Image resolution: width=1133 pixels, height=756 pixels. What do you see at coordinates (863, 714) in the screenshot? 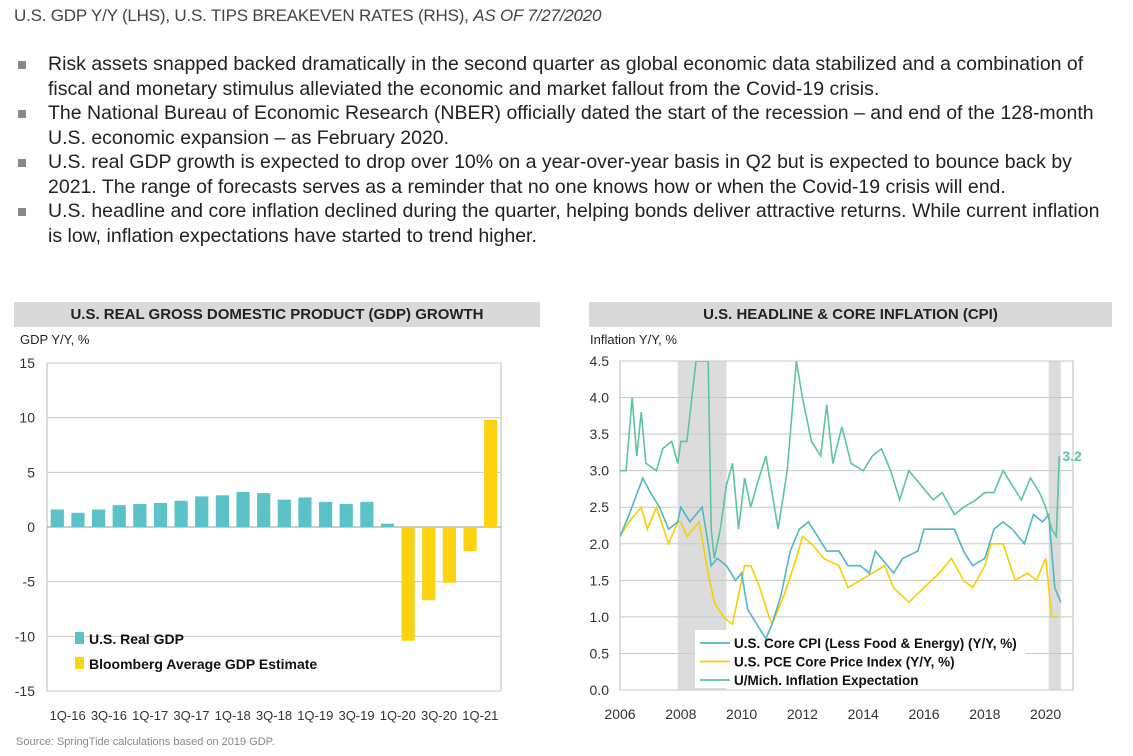
I see `inflation-x-tick-label: 2014` at bounding box center [863, 714].